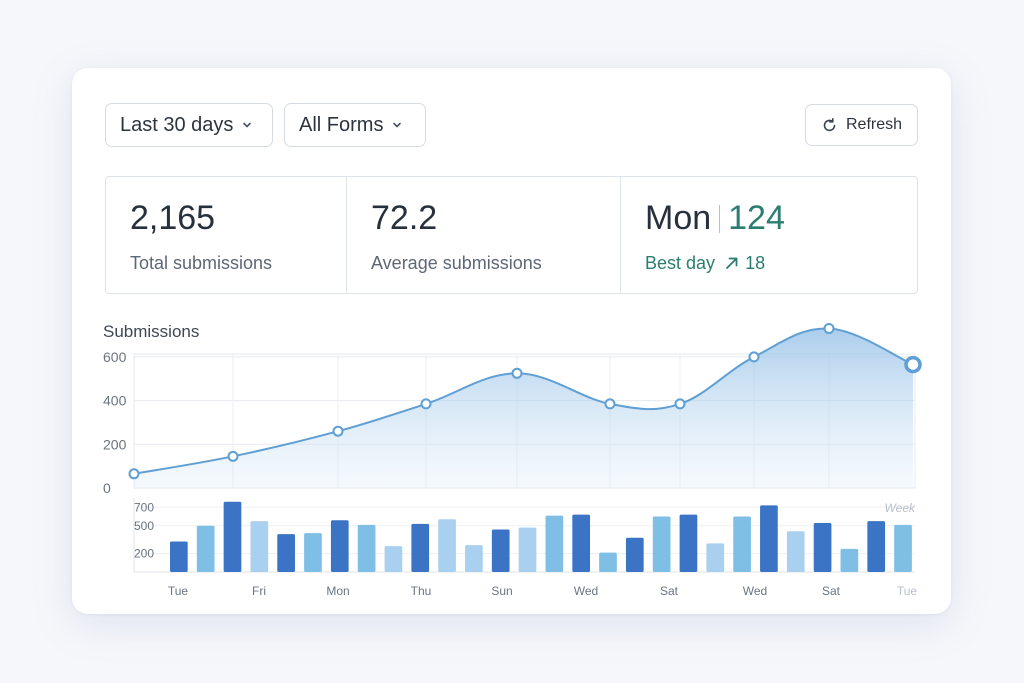 This screenshot has height=683, width=1024. I want to click on best-day-delta: 18, so click(755, 263).